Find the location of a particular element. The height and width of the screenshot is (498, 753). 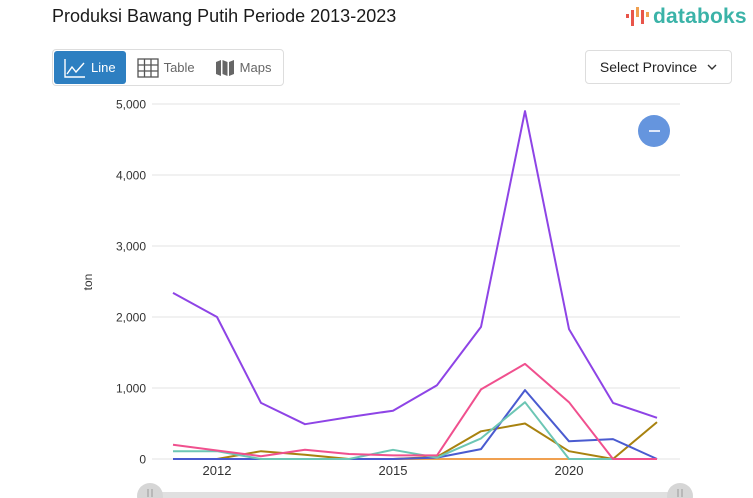

tab-maps-label: Maps is located at coordinates (255, 67).